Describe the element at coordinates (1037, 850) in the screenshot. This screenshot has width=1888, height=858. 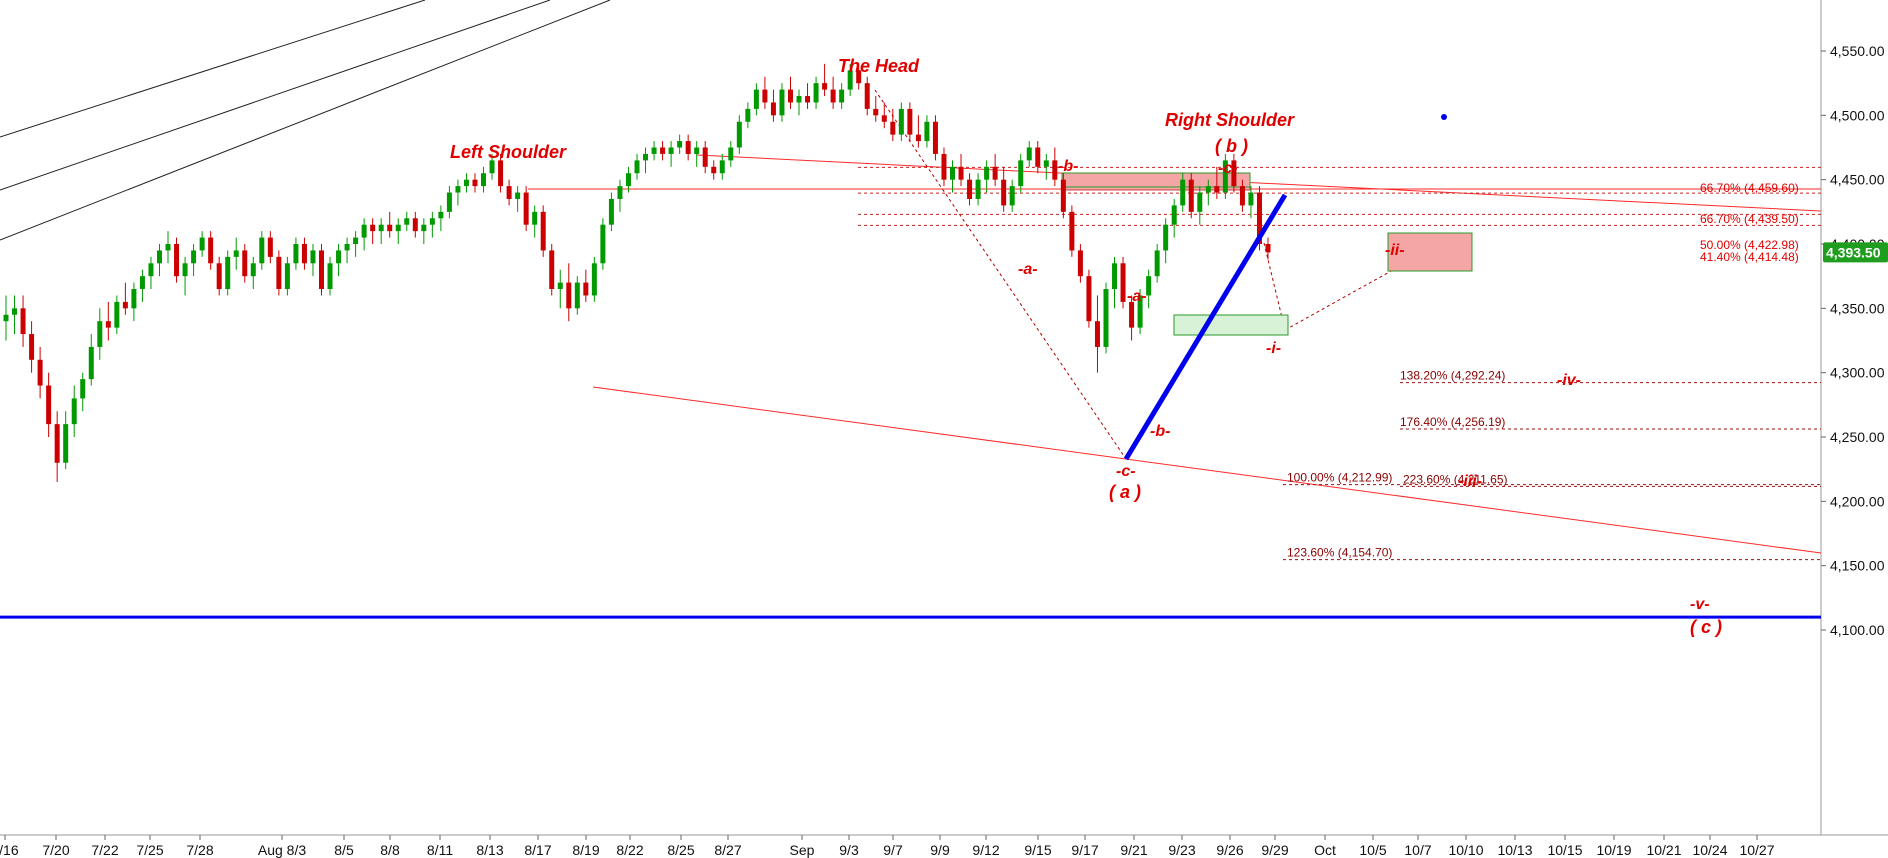
I see `x-tick-label: 9/15` at that location.